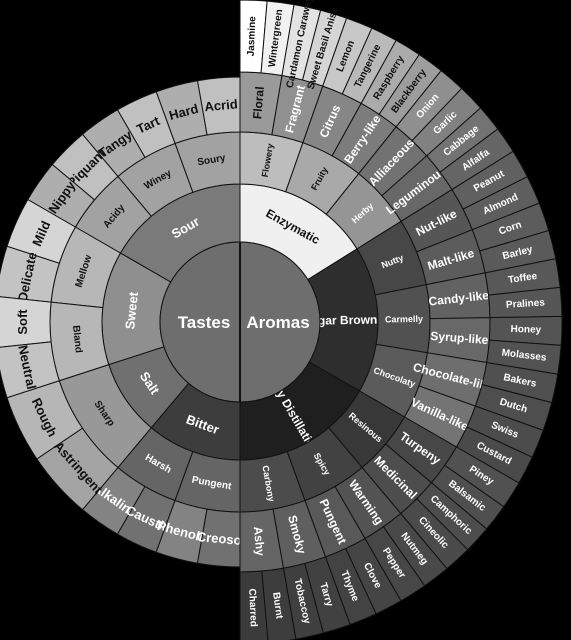  What do you see at coordinates (252, 607) in the screenshot?
I see `aroma-charred-label: Charred` at bounding box center [252, 607].